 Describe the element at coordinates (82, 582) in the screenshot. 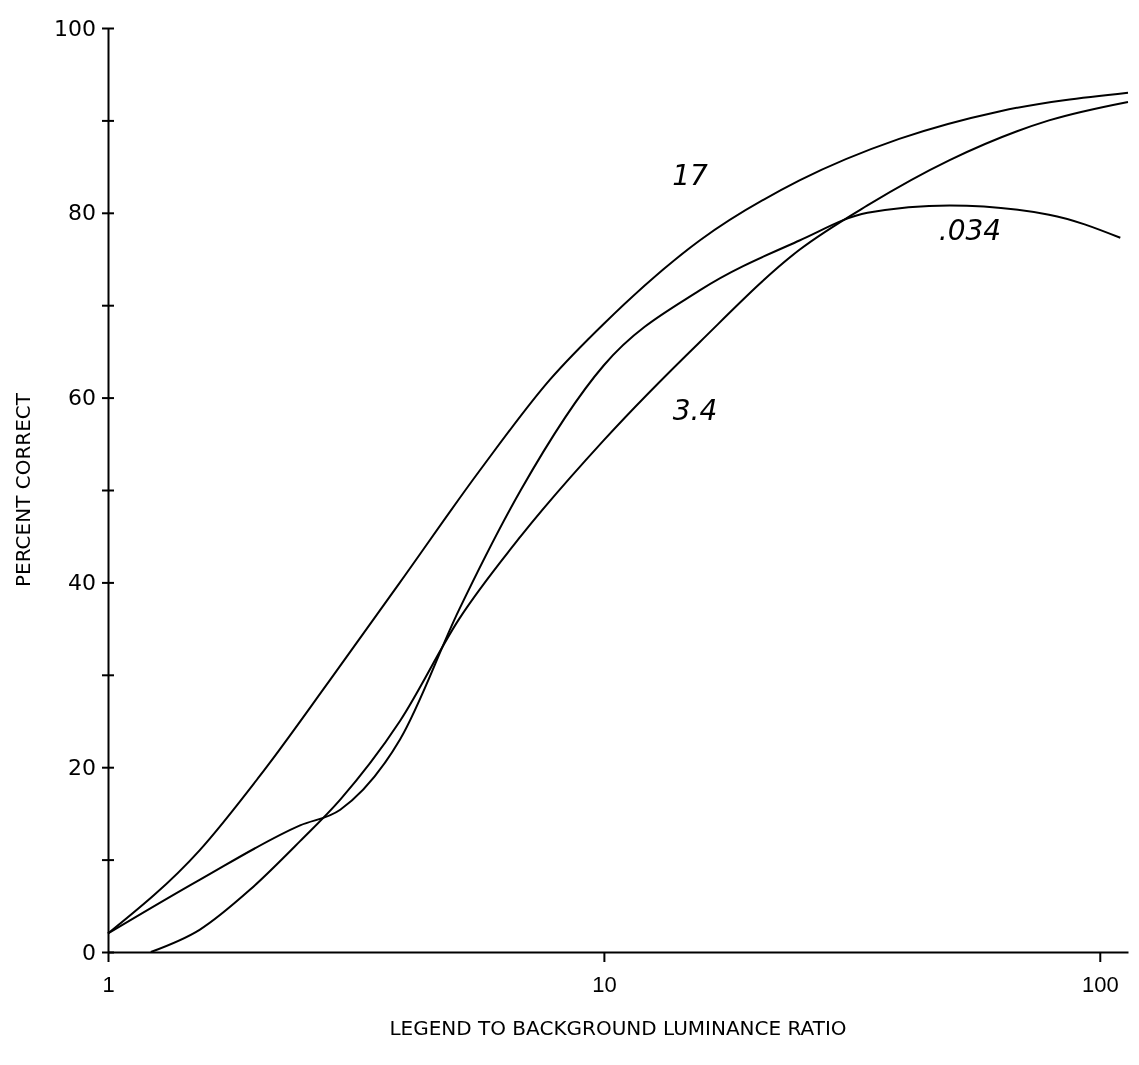

I see `y-tick-label: 40` at that location.